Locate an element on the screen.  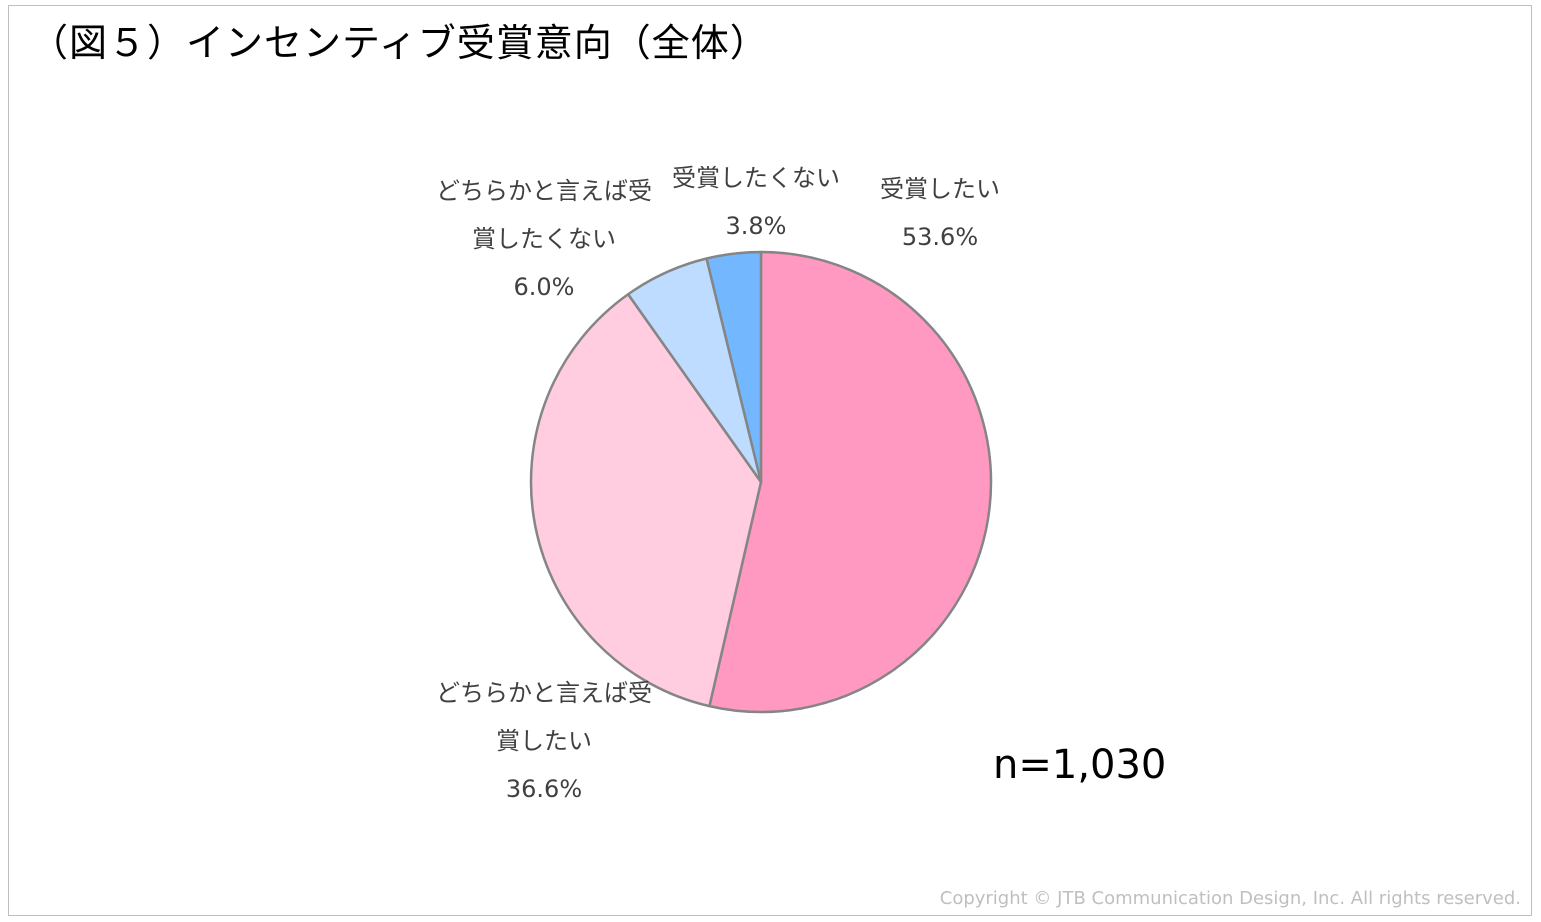
slice-name-label-1: 賞したい is located at coordinates (544, 741).